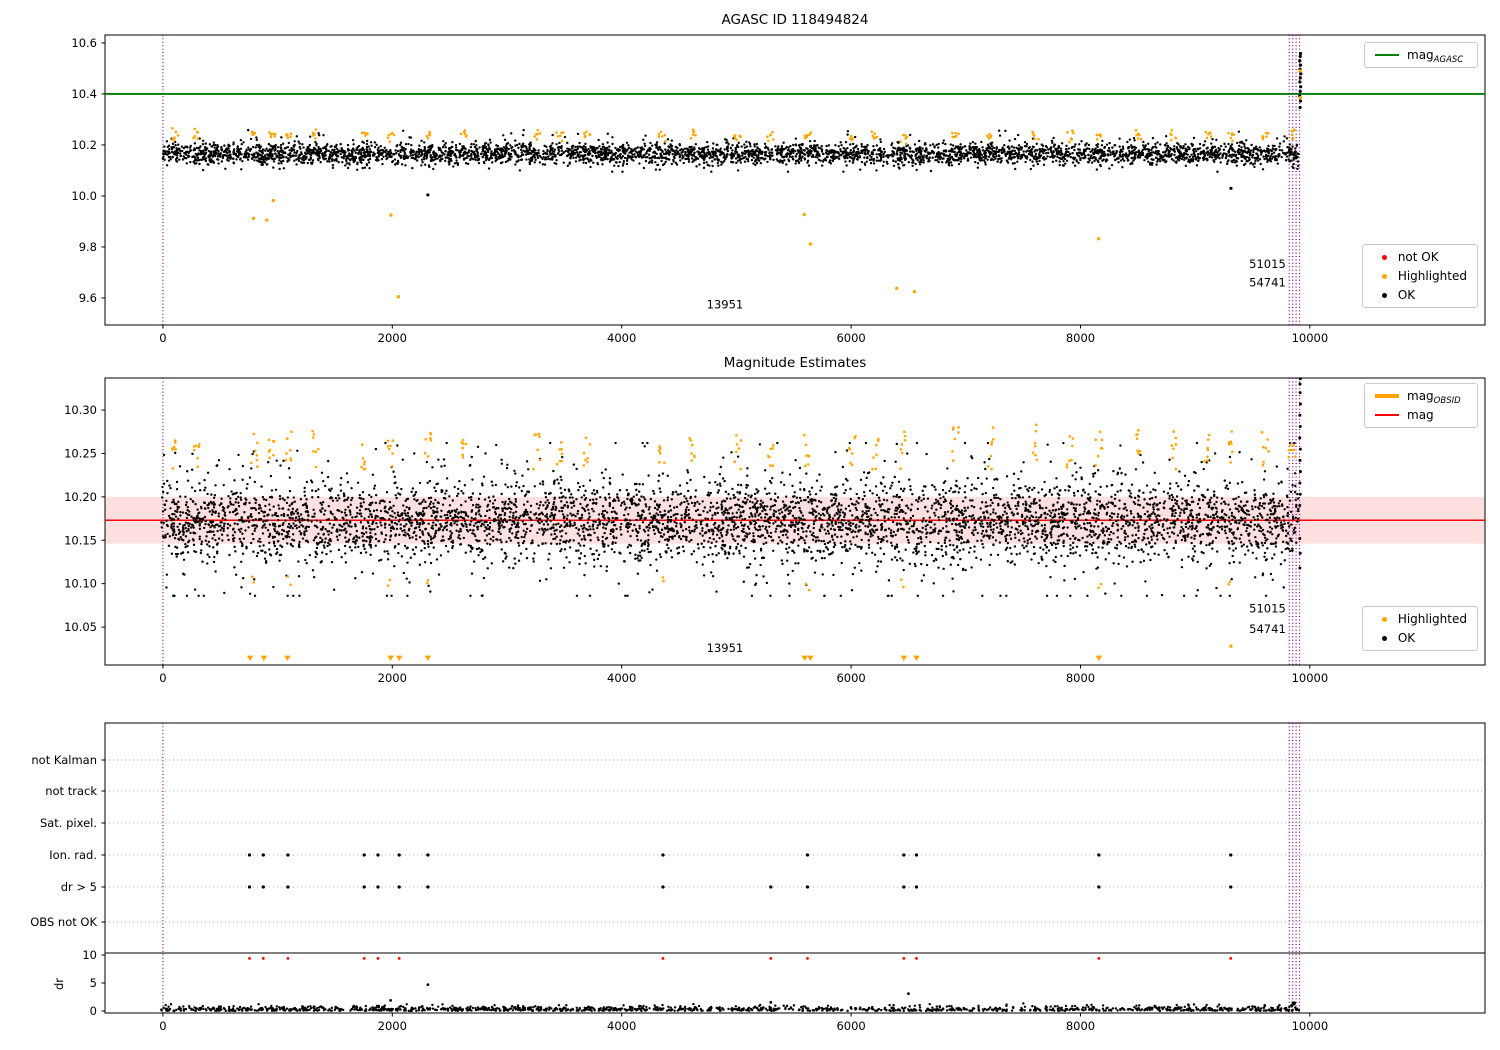 This screenshot has height=1050, width=1500. I want to click on below-range-triangle-markers, so click(674, 658).